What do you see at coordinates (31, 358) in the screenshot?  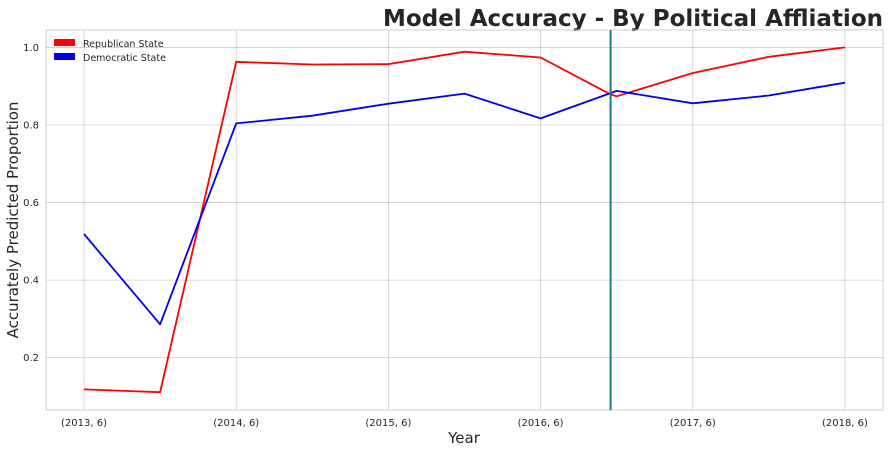 I see `y-tick-label: 0.2` at bounding box center [31, 358].